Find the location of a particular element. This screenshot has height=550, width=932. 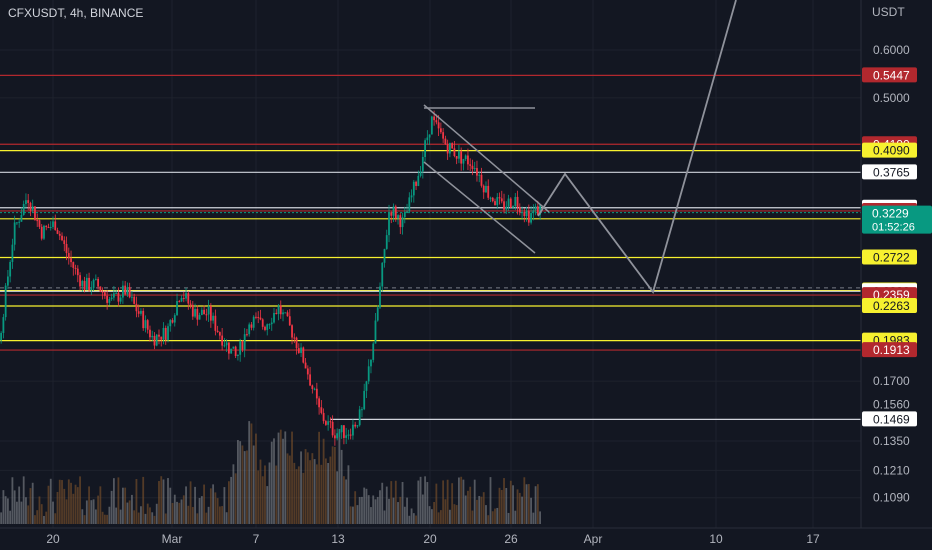

price-tick: 0.6000 is located at coordinates (891, 50).